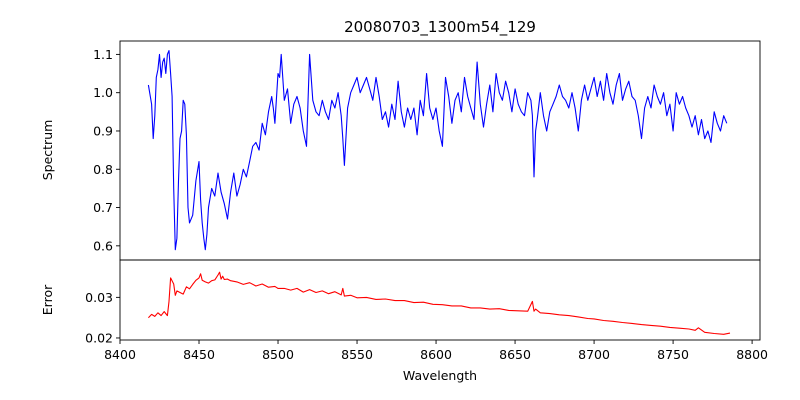 This screenshot has width=800, height=400. I want to click on spectrum-y-tick-label: 0.9, so click(103, 130).